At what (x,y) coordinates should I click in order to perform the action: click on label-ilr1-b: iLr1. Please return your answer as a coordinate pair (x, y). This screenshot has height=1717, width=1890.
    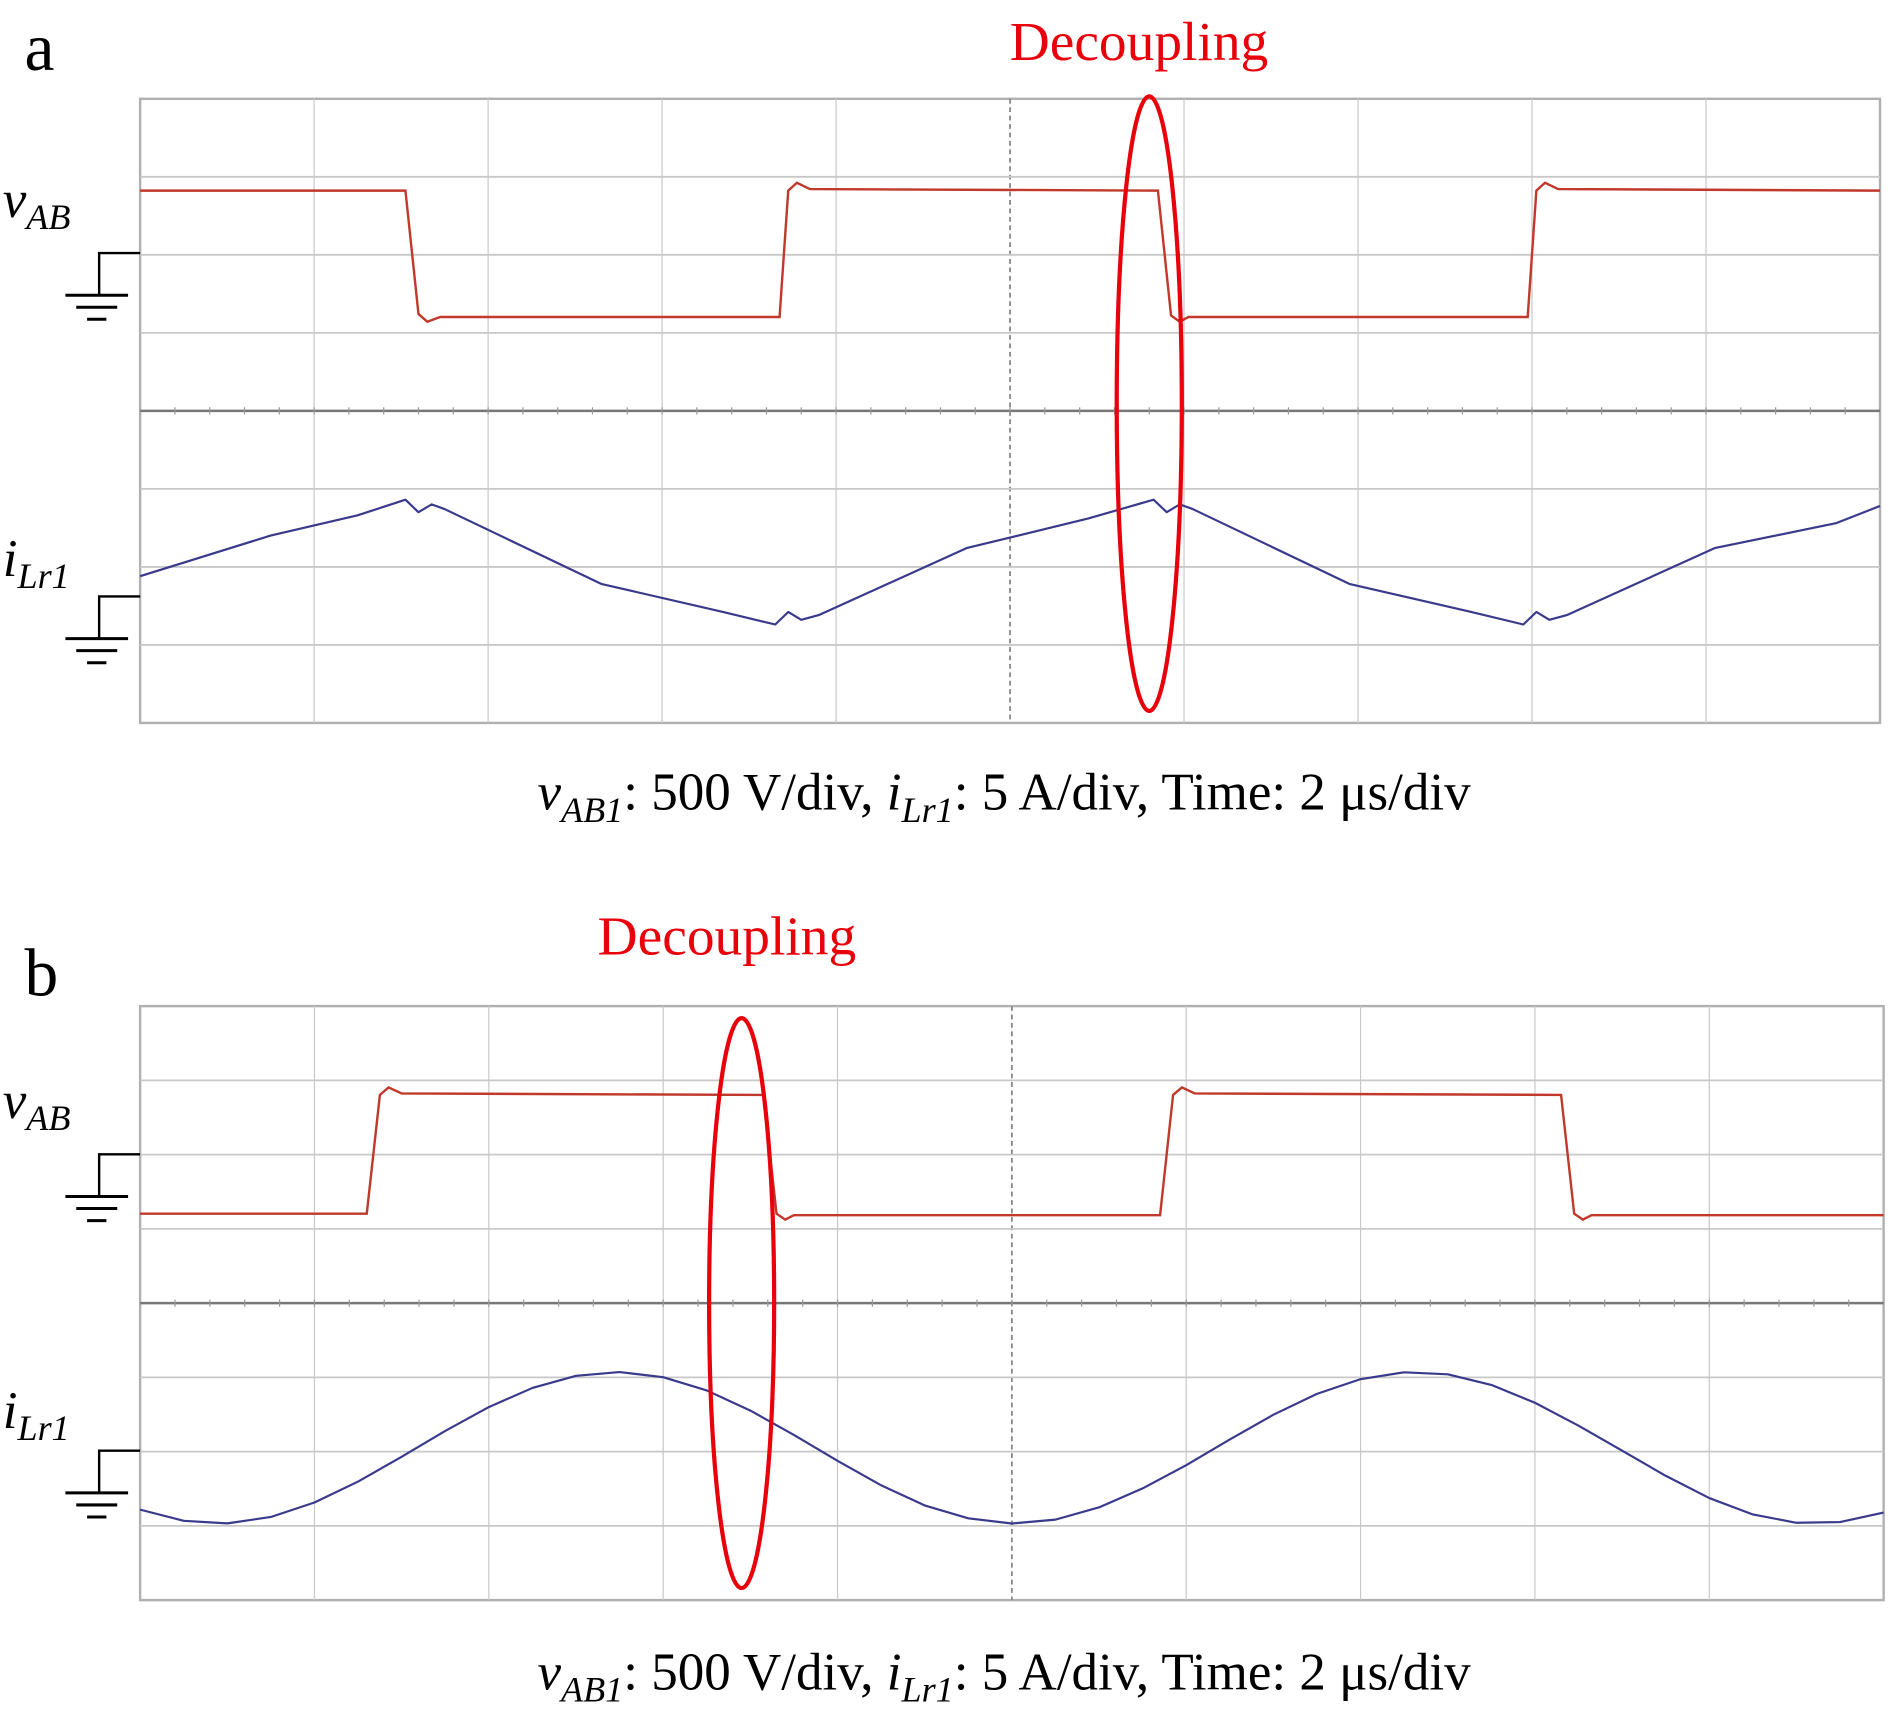
    Looking at the image, I should click on (36, 1415).